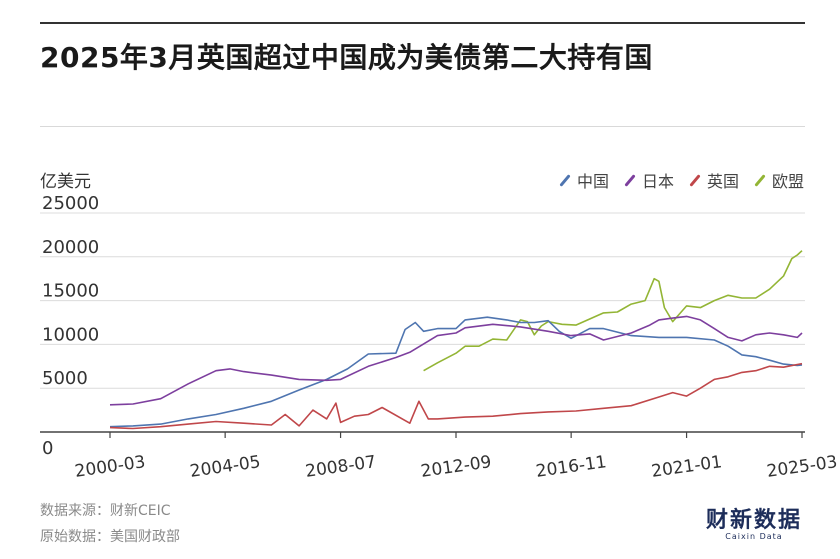  Describe the element at coordinates (571, 467) in the screenshot. I see `x-tick-label-4: 2016-11` at that location.